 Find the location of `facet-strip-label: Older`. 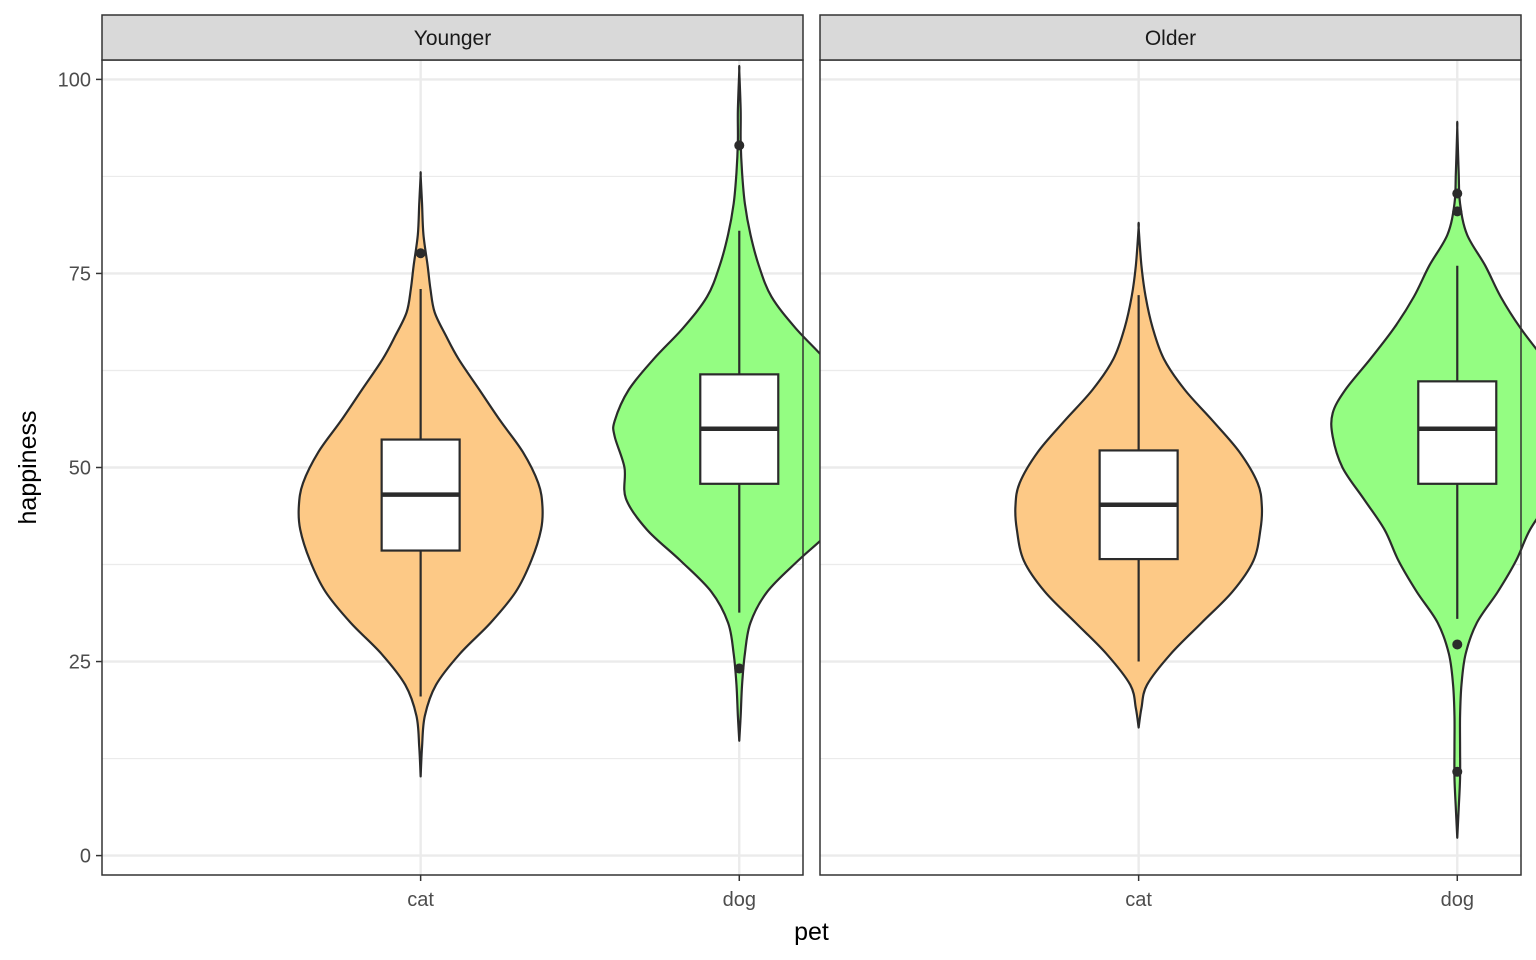

facet-strip-label: Older is located at coordinates (1170, 38).